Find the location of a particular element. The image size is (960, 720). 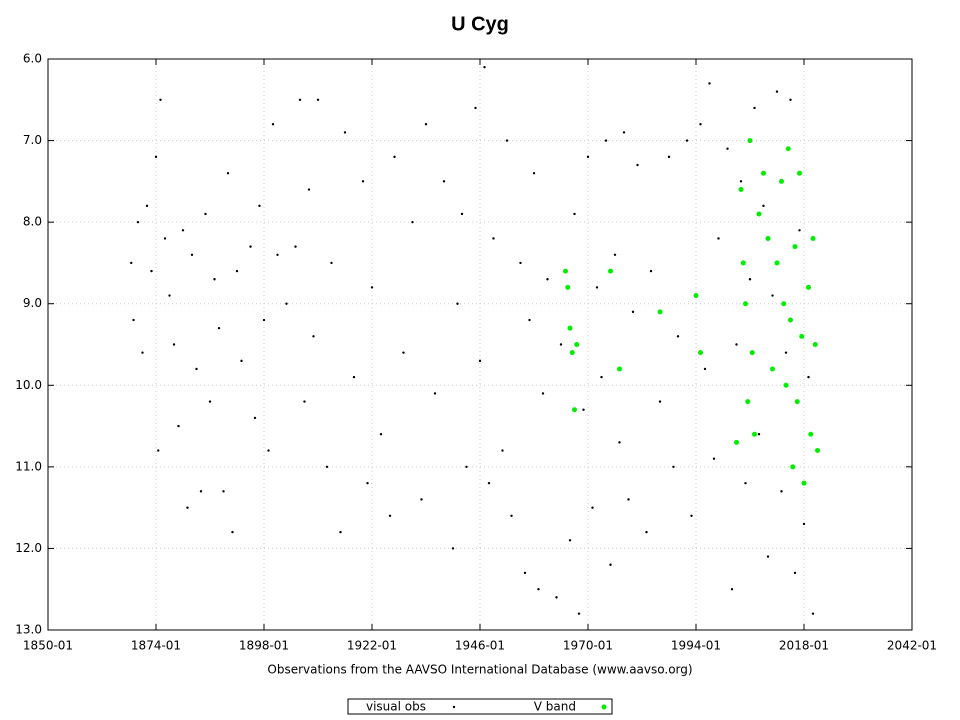

chart-title: U Cyg is located at coordinates (480, 24).